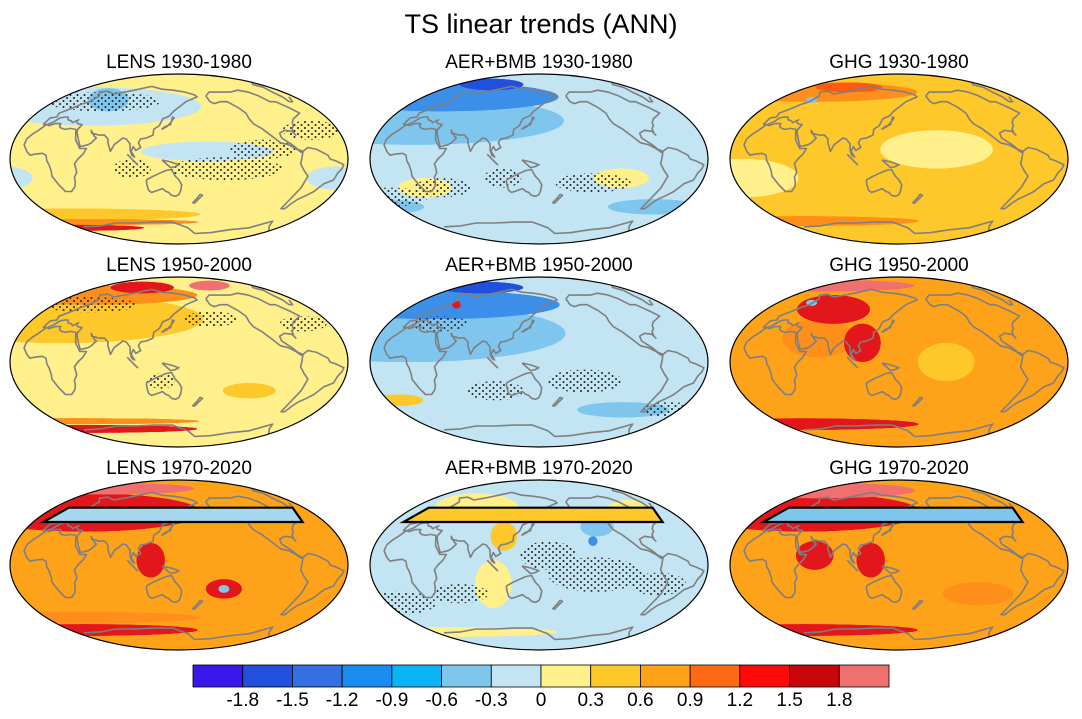 The image size is (1082, 719). I want to click on colorbar-tick-label: 1.2, so click(740, 700).